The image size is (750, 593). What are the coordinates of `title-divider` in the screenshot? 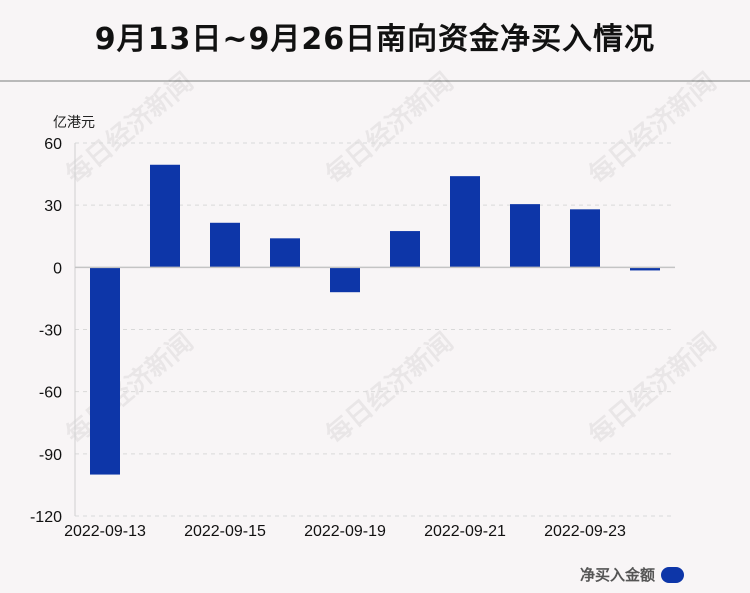 It's located at (375, 81).